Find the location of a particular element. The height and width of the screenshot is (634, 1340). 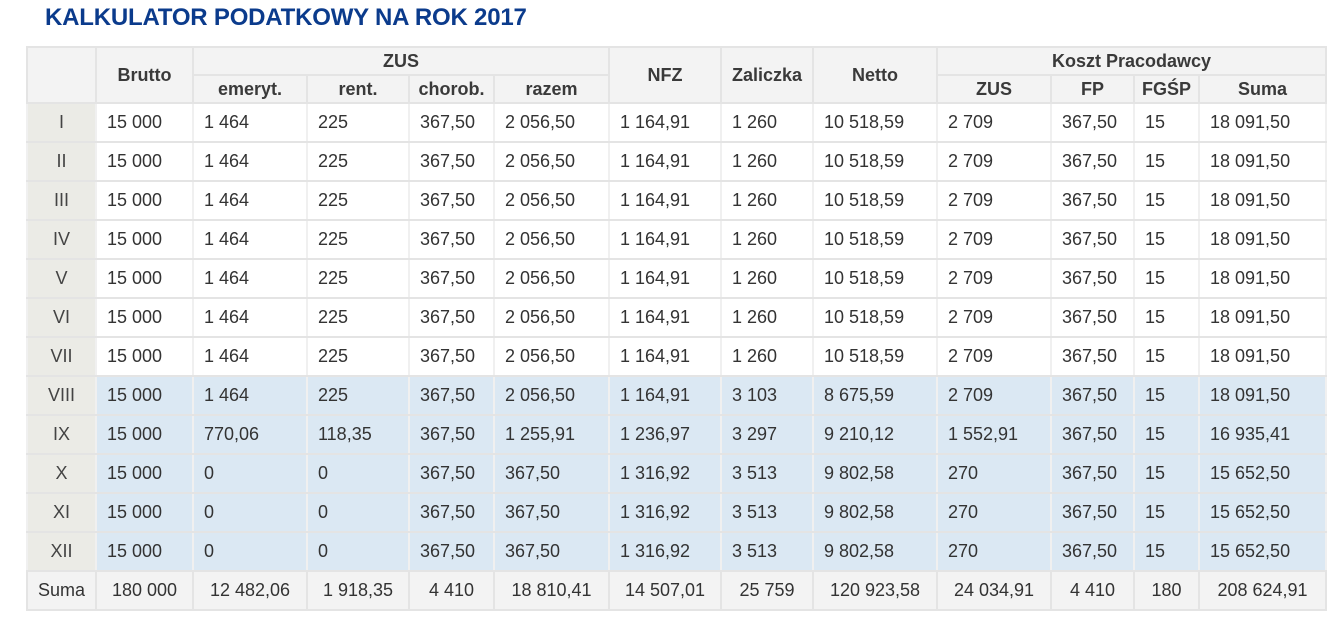

header-nfz: NFZ is located at coordinates (665, 75).